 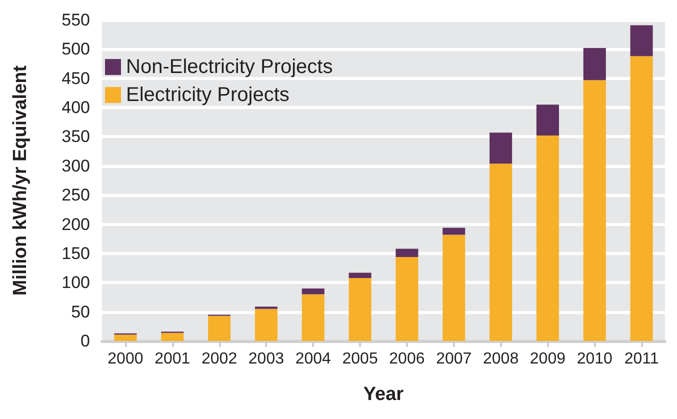 I want to click on y-tick-label: 400, so click(x=76, y=108).